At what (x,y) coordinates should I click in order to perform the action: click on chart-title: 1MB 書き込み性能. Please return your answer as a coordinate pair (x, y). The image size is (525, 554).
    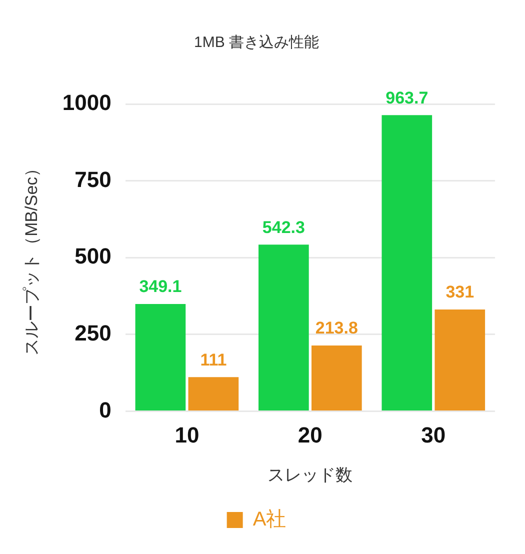
    Looking at the image, I should click on (257, 43).